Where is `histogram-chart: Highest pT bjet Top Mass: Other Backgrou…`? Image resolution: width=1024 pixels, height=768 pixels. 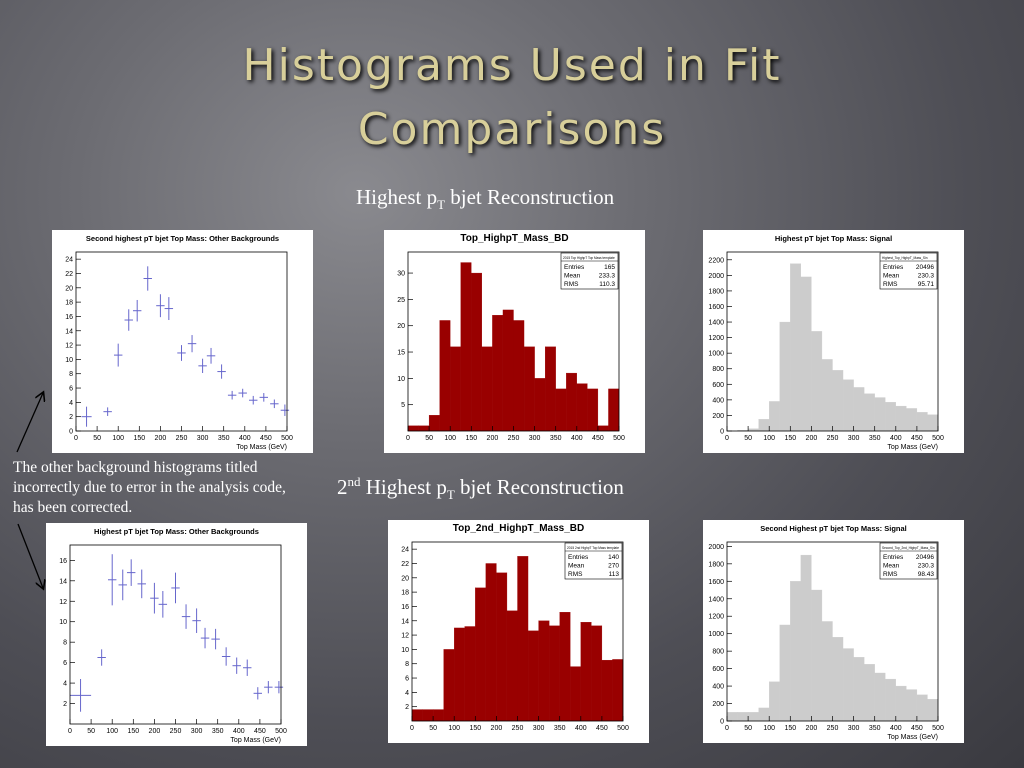
histogram-chart: Highest pT bjet Top Mass: Other Backgrou… is located at coordinates (173, 635).